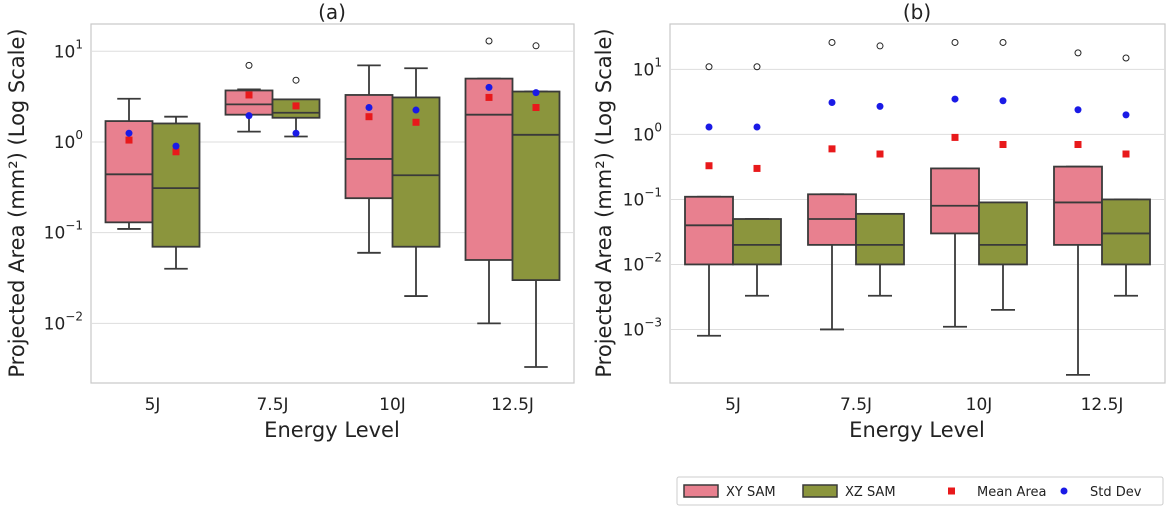  Describe the element at coordinates (74, 316) in the screenshot. I see `y-tick-exponent: −2` at that location.